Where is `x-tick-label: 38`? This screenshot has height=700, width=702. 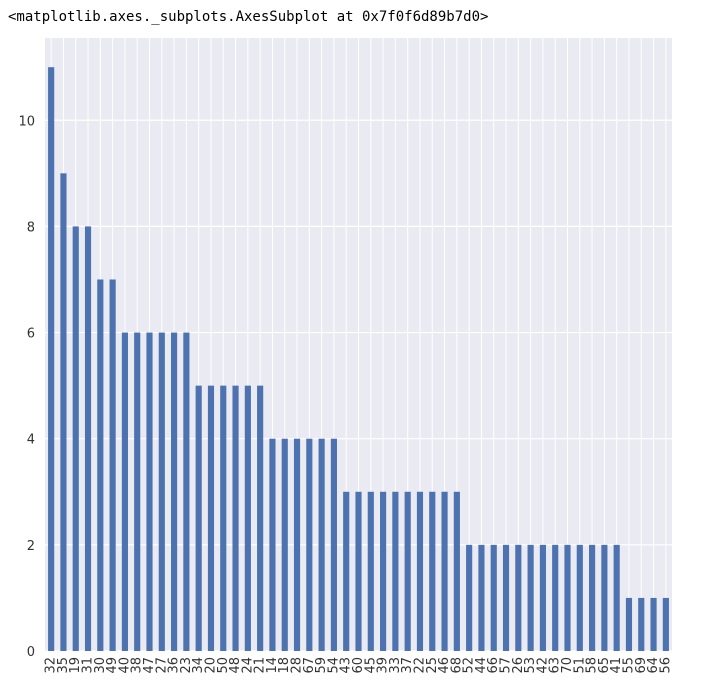
x-tick-label: 38 is located at coordinates (137, 665).